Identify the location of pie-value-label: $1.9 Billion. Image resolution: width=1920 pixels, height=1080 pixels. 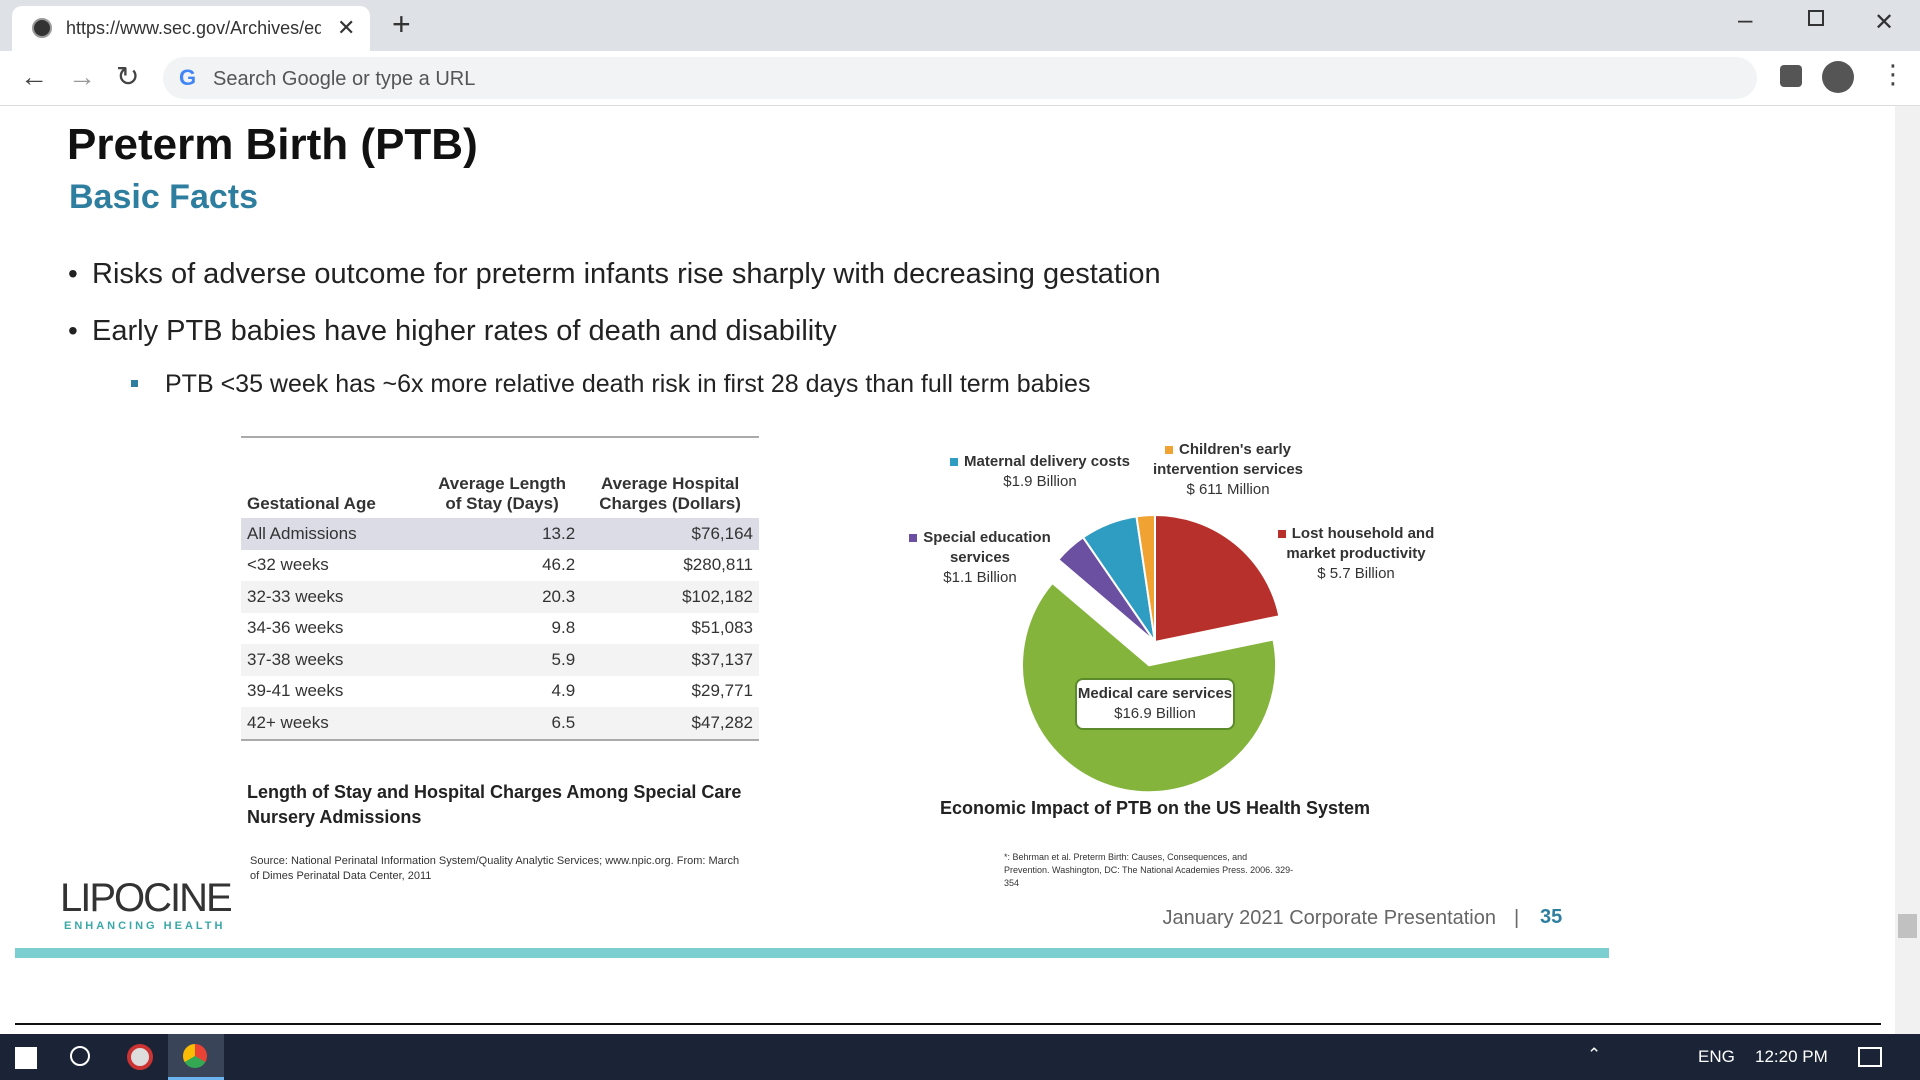
(1040, 481).